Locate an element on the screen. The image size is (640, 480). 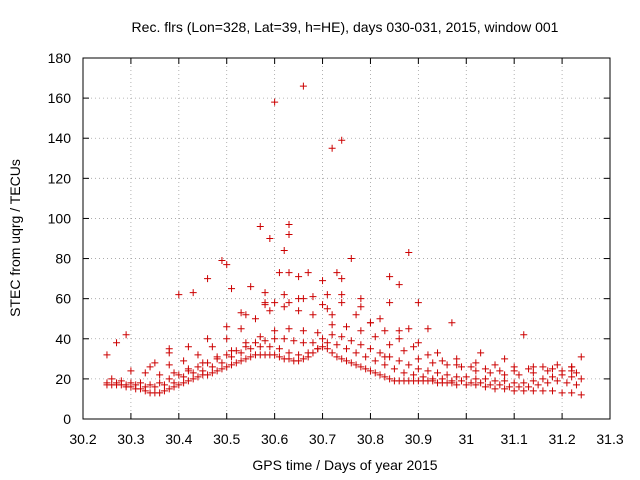
x-tick-label: 30.4 is located at coordinates (178, 439).